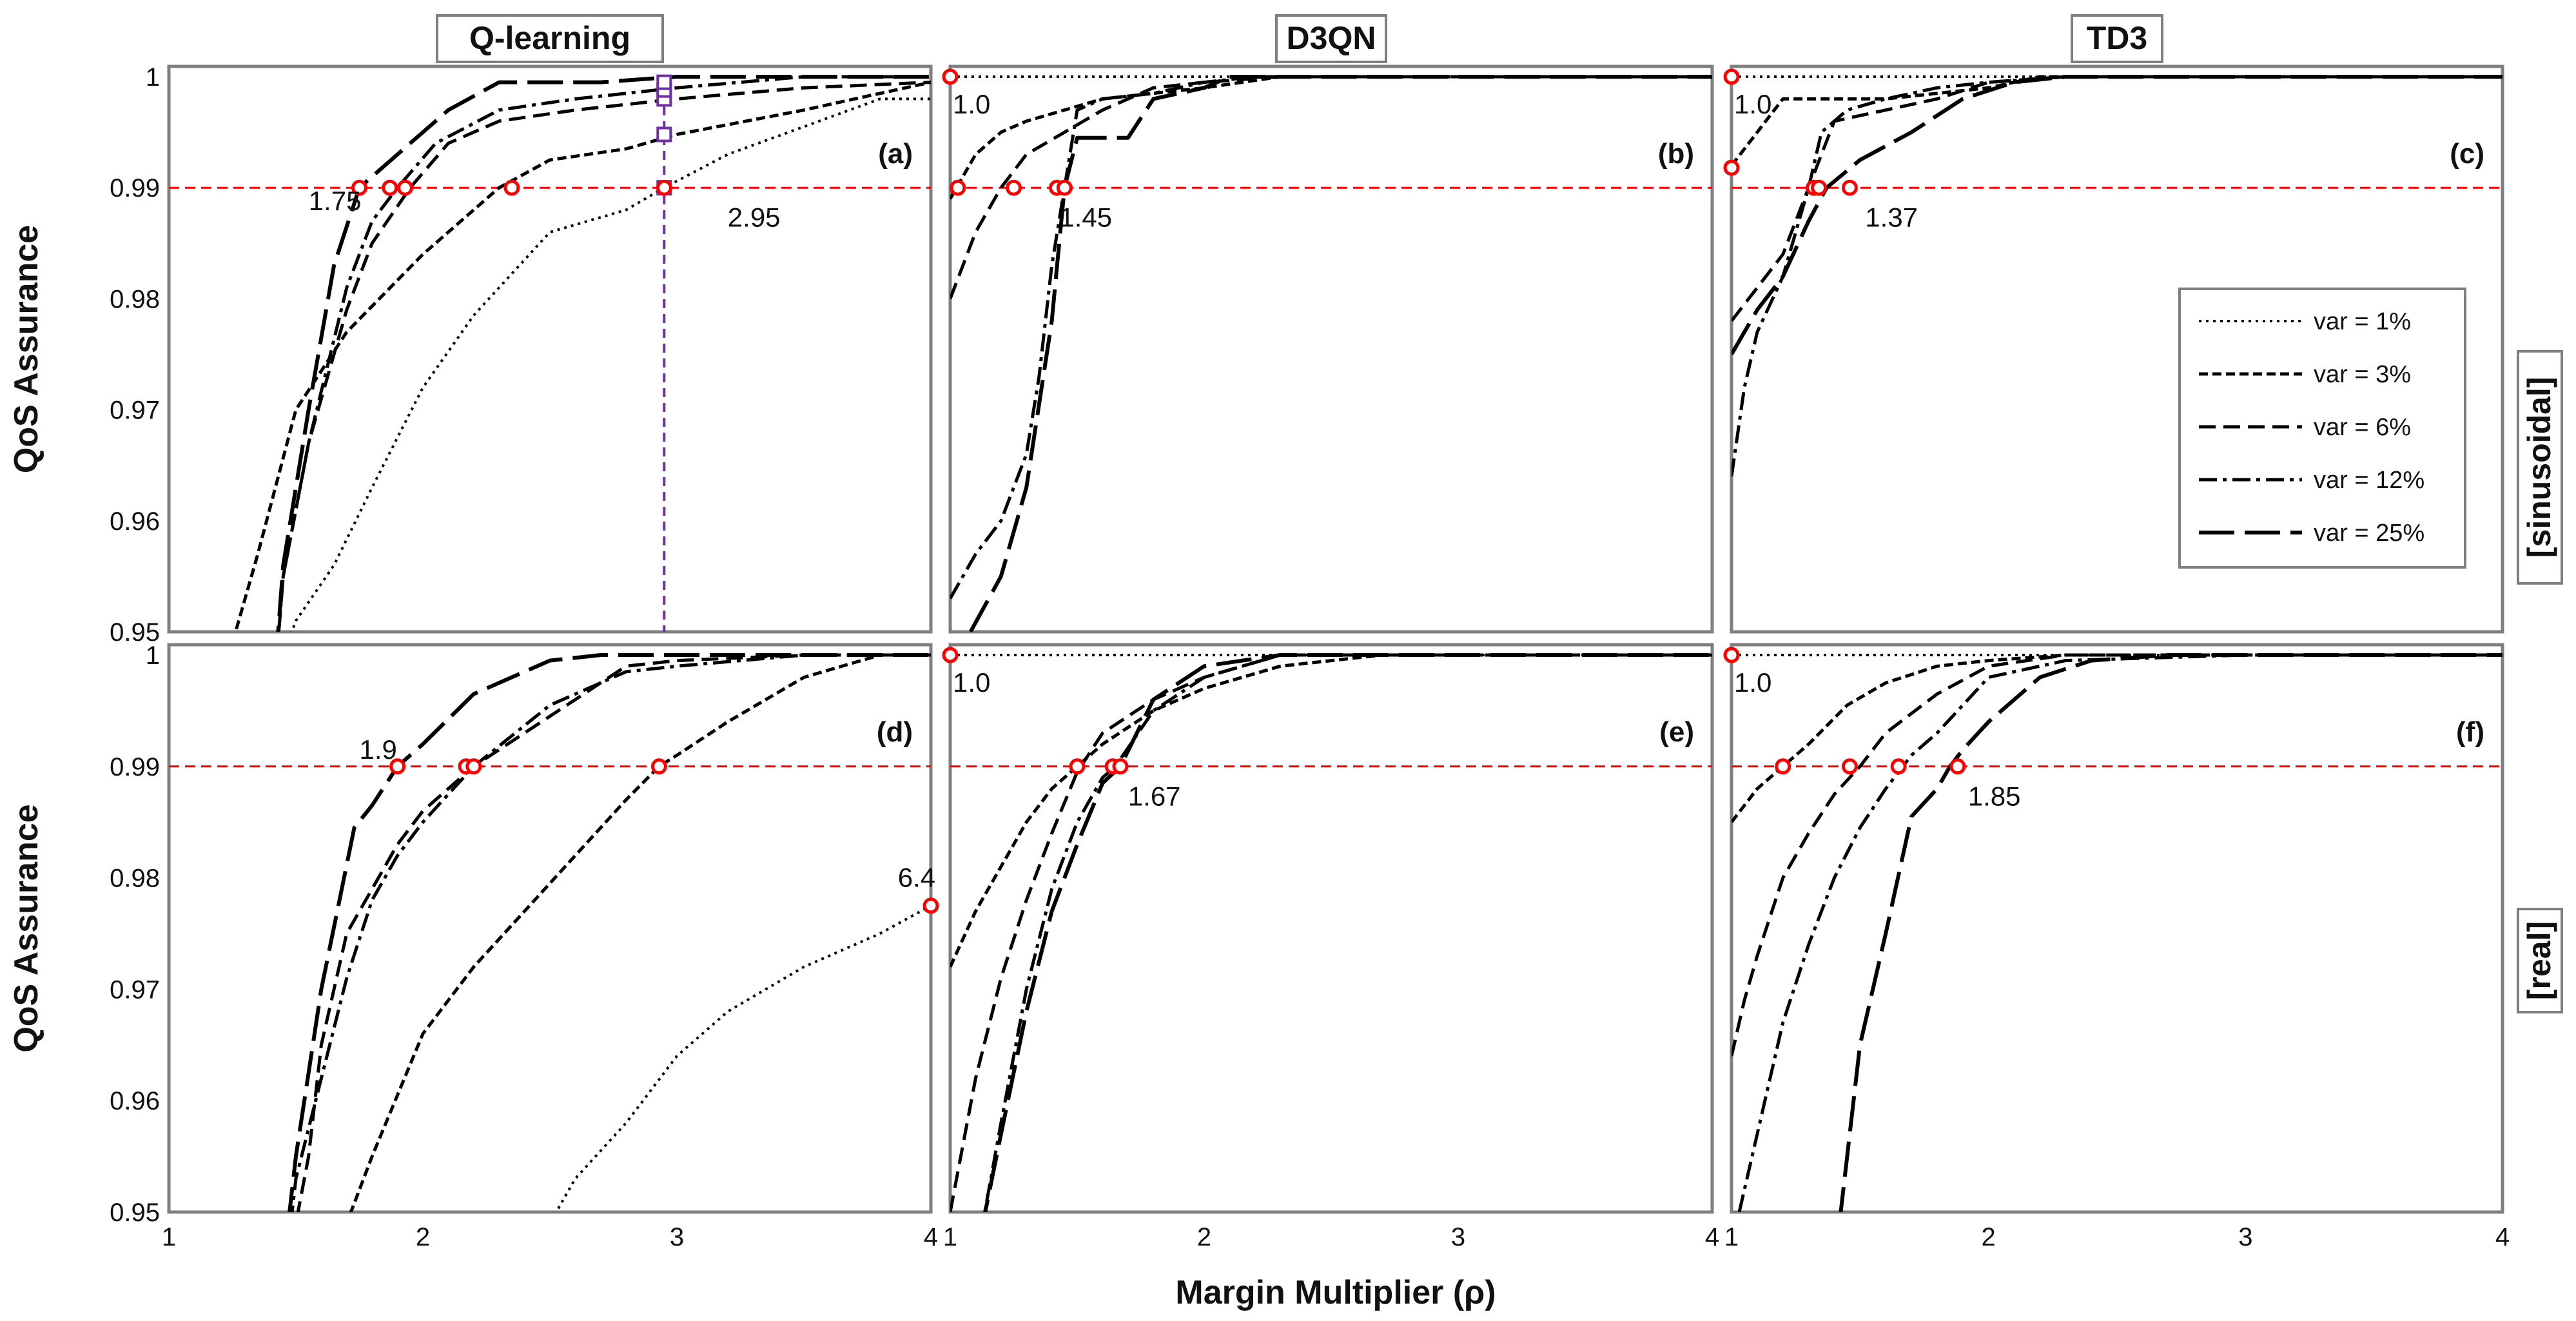 The image size is (2576, 1321). I want to click on y-tick-label: 0.96, so click(135, 521).